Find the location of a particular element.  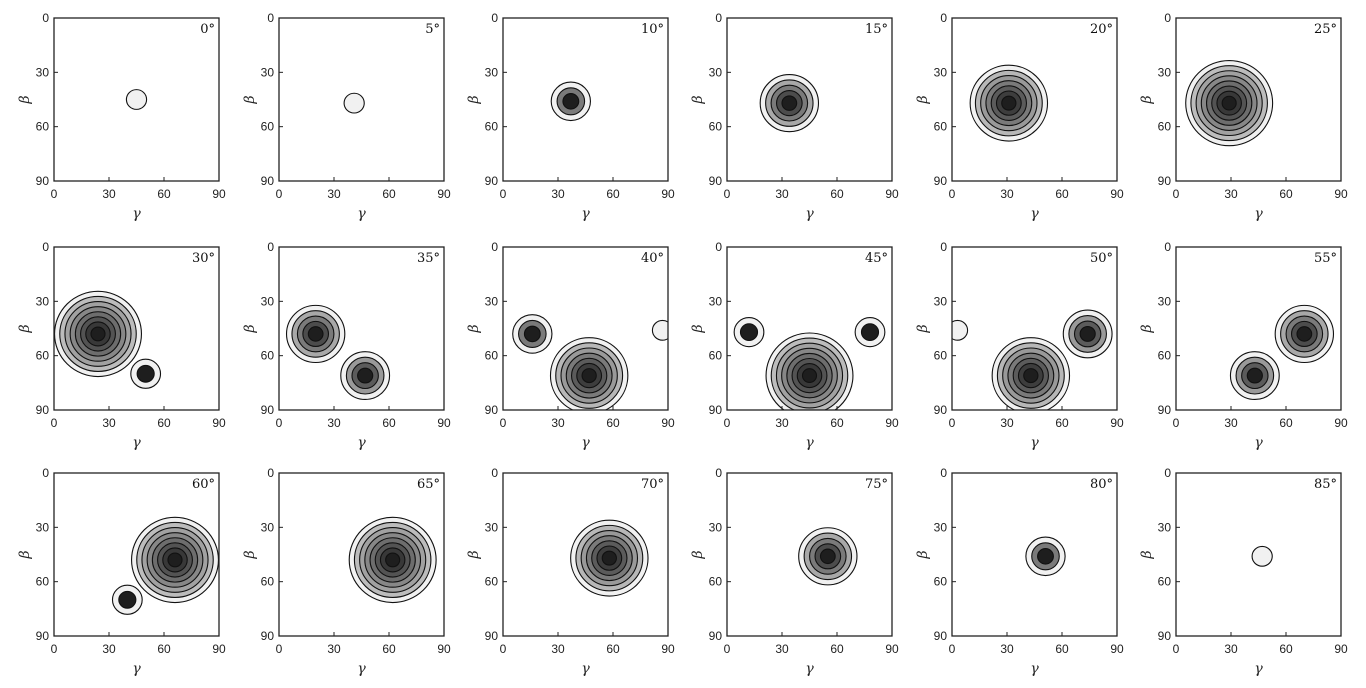

panel-angle-label: 55° is located at coordinates (1325, 258).